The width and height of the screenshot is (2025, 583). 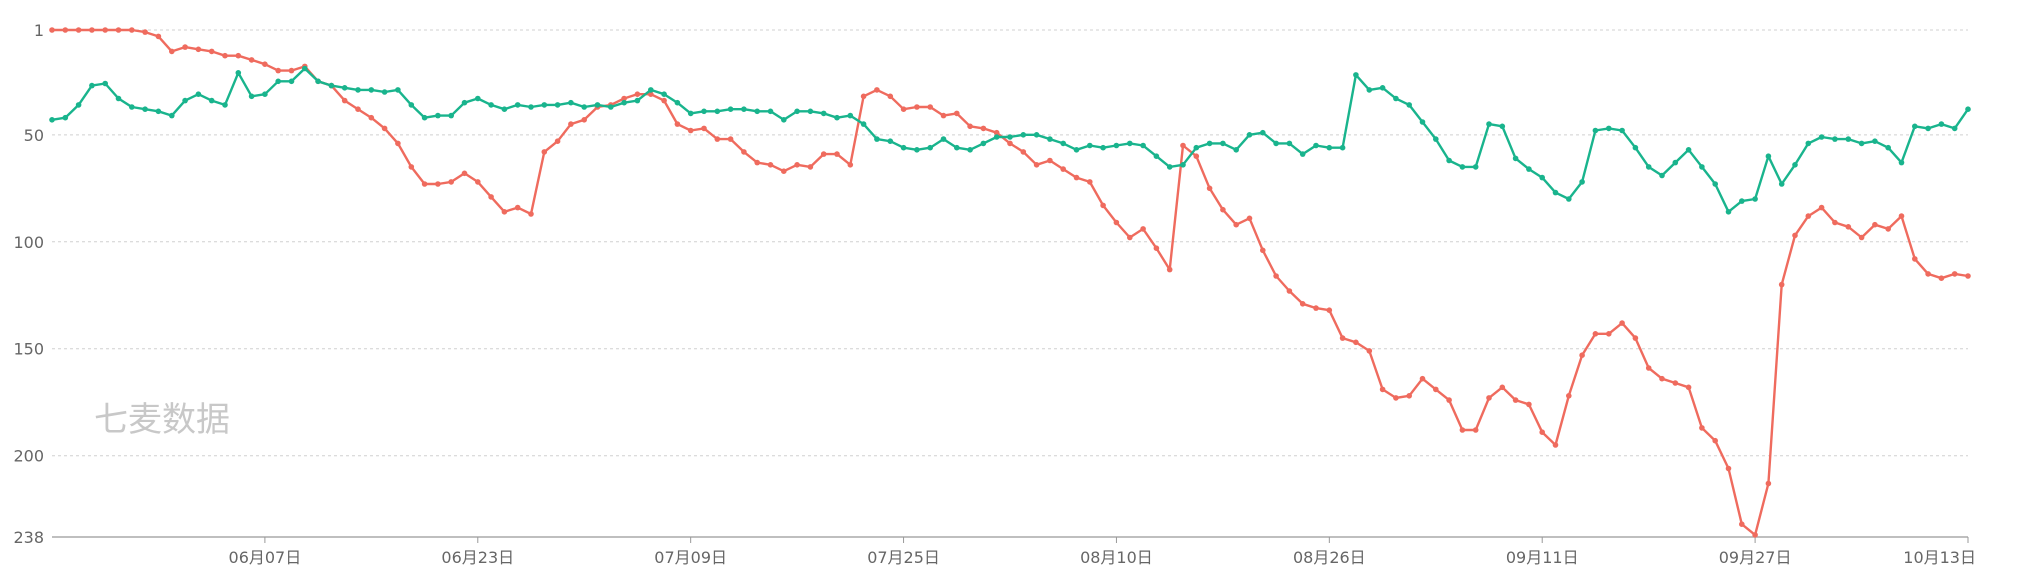 What do you see at coordinates (1755, 557) in the screenshot?
I see `x-tick-label: 09月27日` at bounding box center [1755, 557].